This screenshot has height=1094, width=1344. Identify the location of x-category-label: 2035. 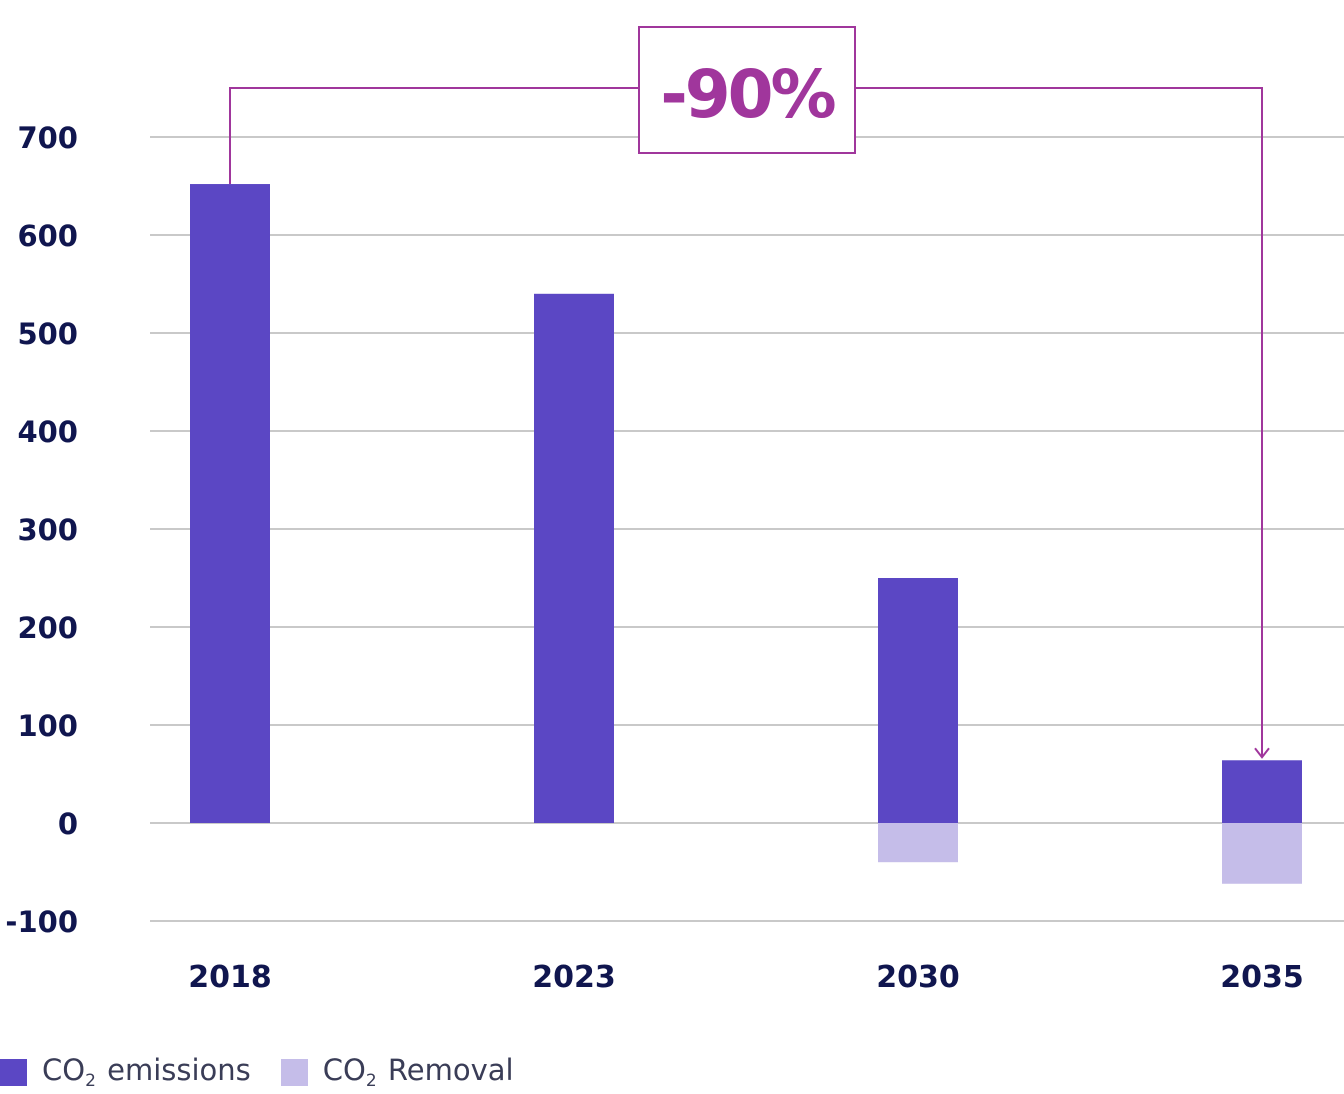
(1262, 977).